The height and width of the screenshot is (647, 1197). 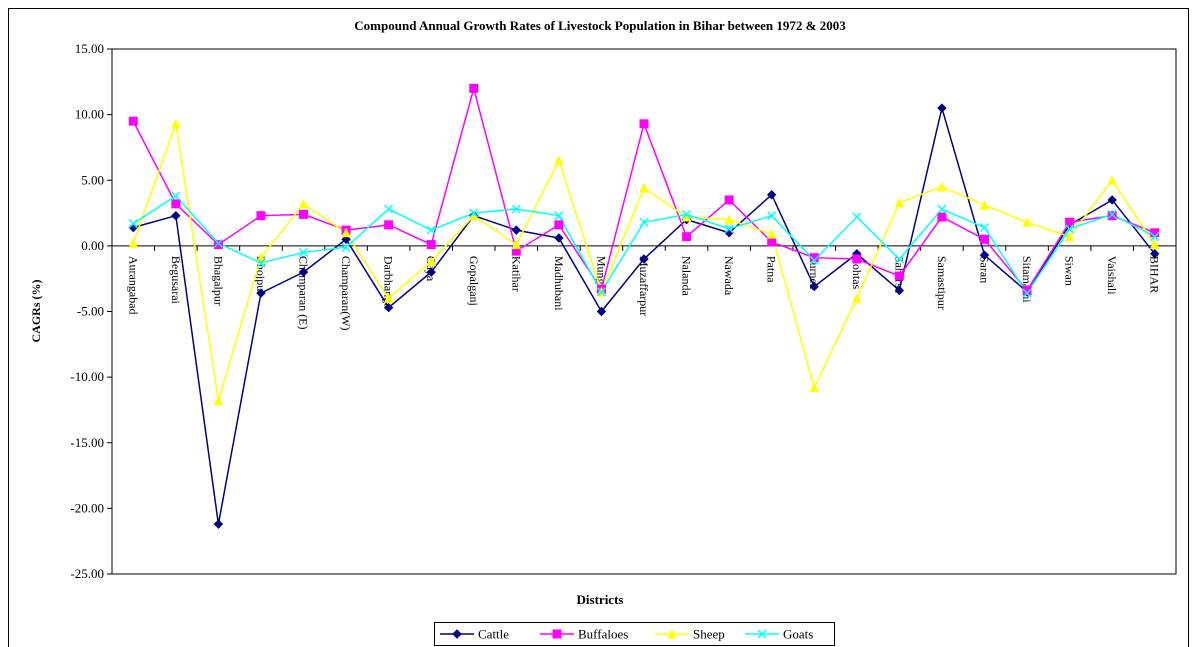 What do you see at coordinates (709, 634) in the screenshot?
I see `legend-label: Sheep` at bounding box center [709, 634].